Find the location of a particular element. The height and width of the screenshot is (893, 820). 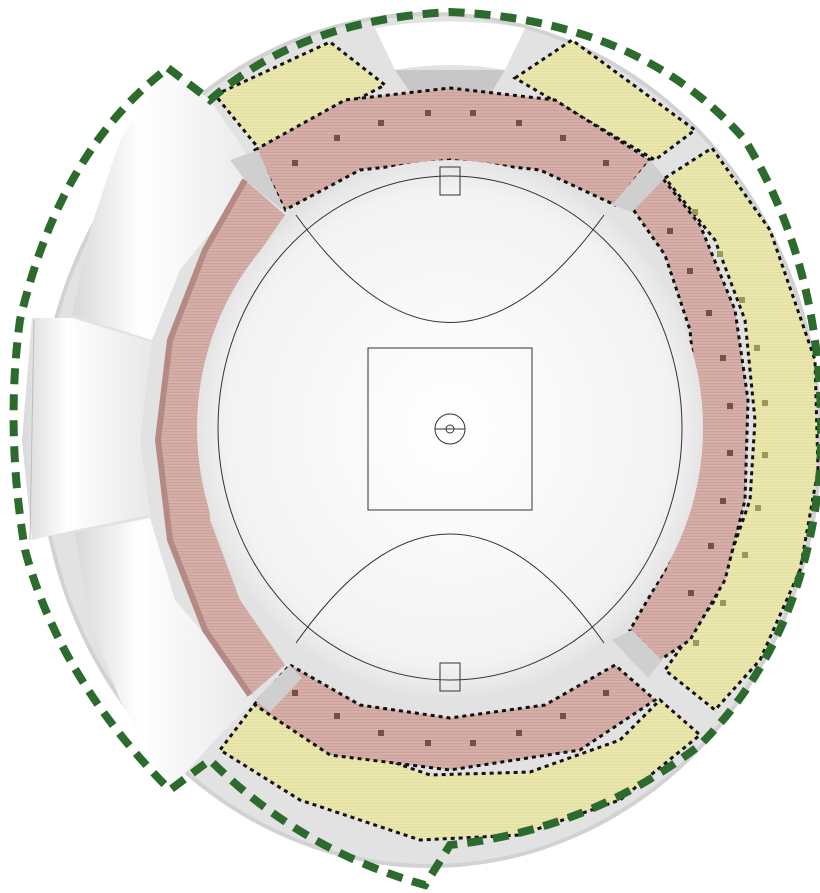

ghost-wedge-middle is located at coordinates (87, 429).